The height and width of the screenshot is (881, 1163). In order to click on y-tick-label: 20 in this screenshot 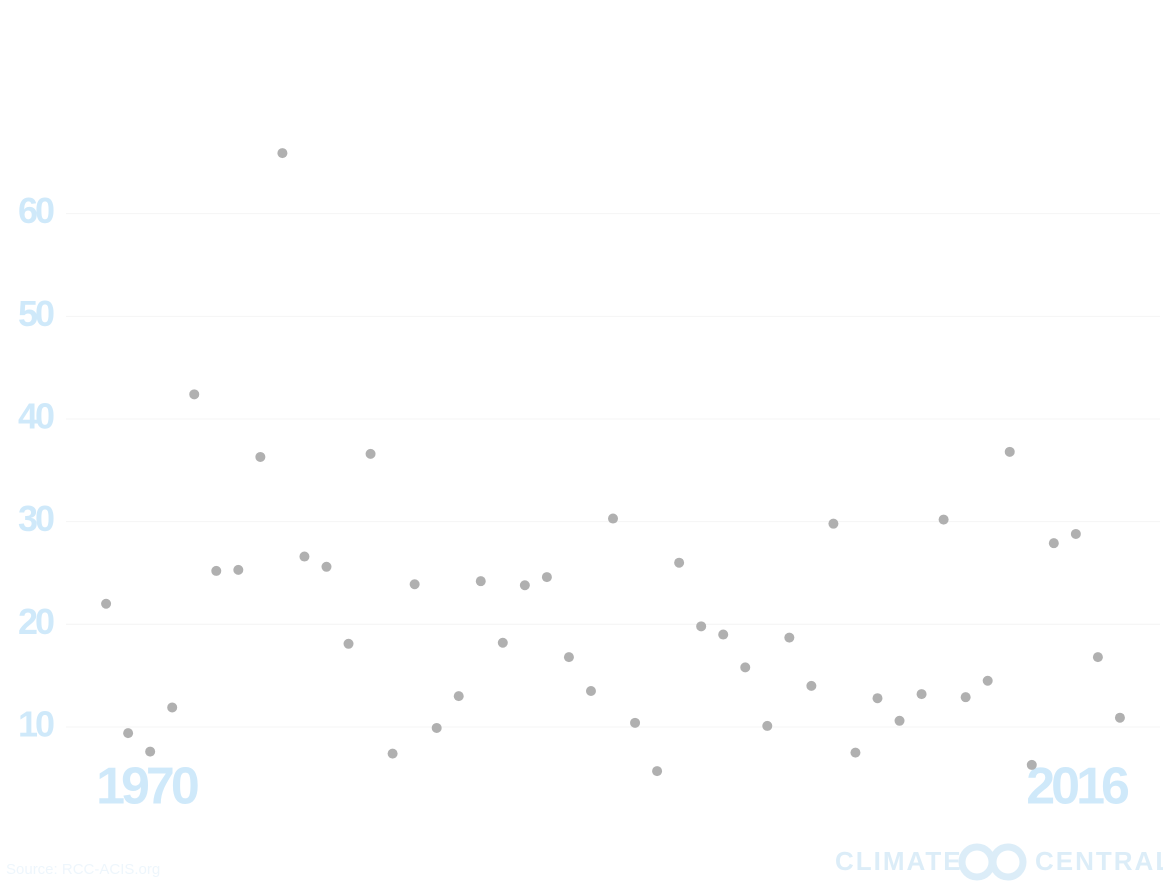, I will do `click(36, 621)`.